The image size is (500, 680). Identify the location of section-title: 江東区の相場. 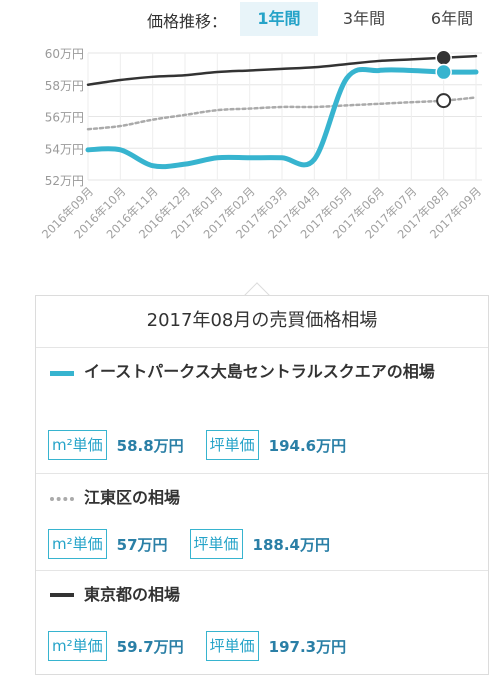
(132, 497).